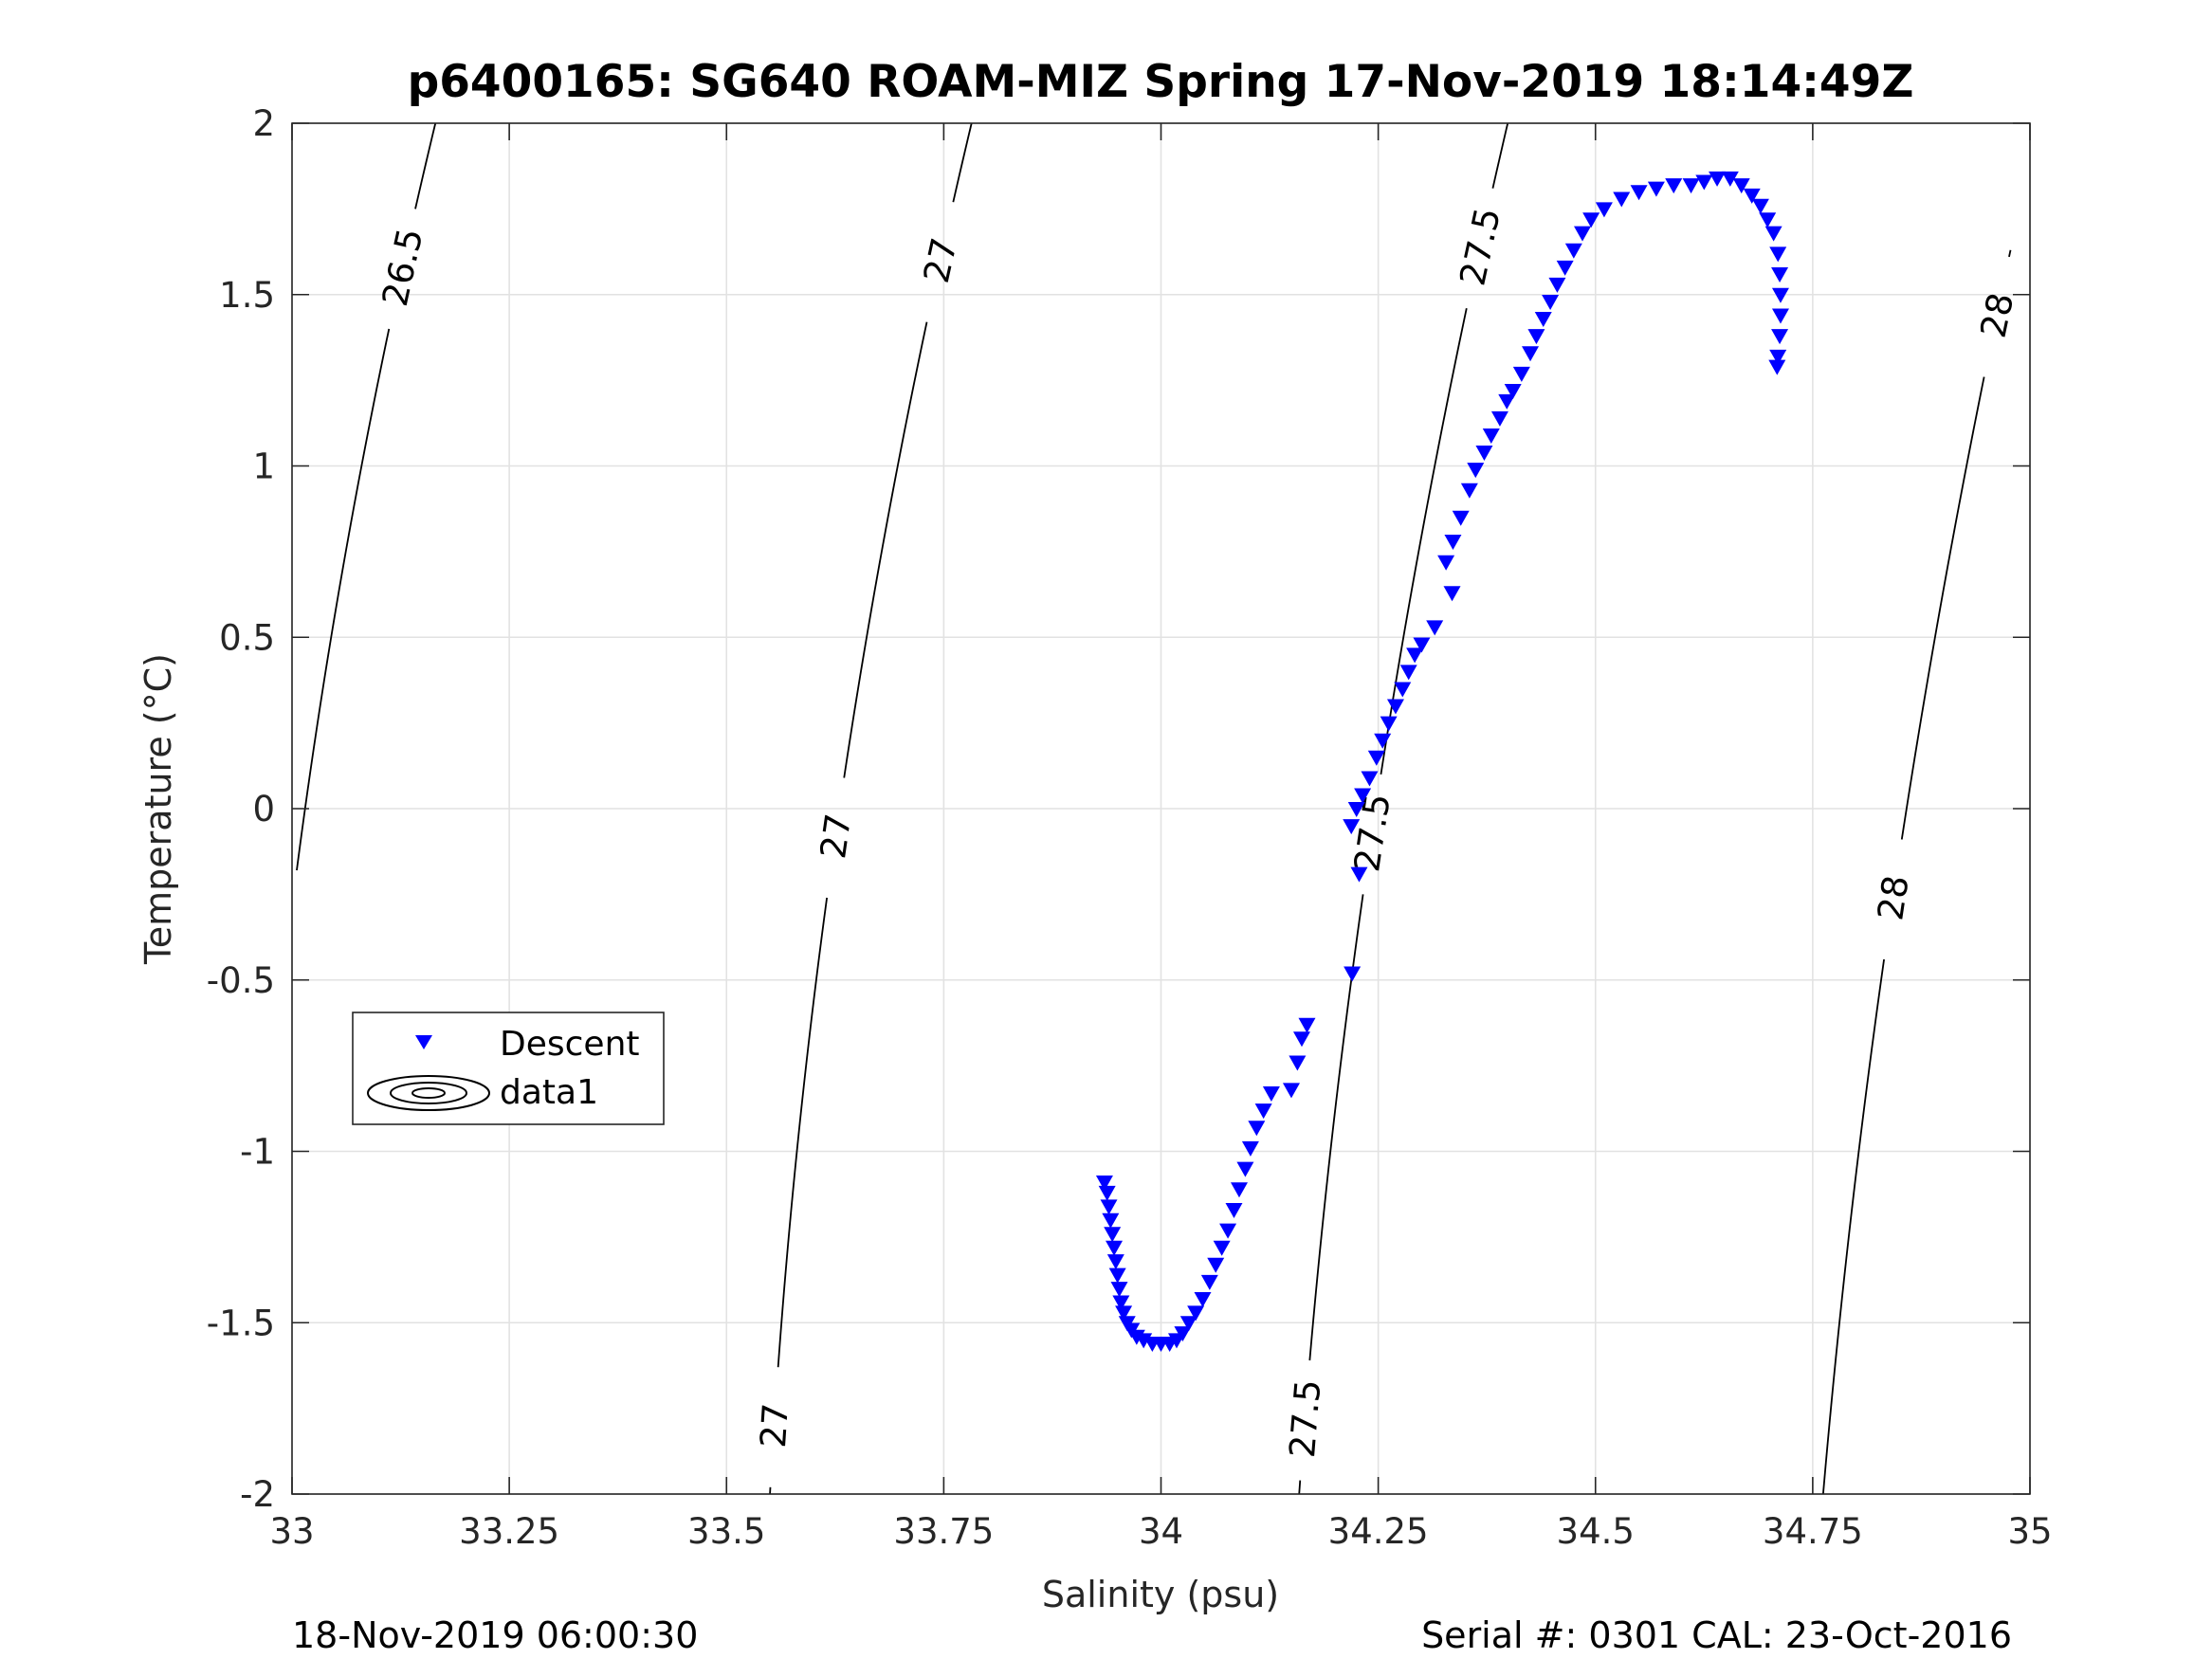  I want to click on y-tick-label: -1, so click(257, 1152).